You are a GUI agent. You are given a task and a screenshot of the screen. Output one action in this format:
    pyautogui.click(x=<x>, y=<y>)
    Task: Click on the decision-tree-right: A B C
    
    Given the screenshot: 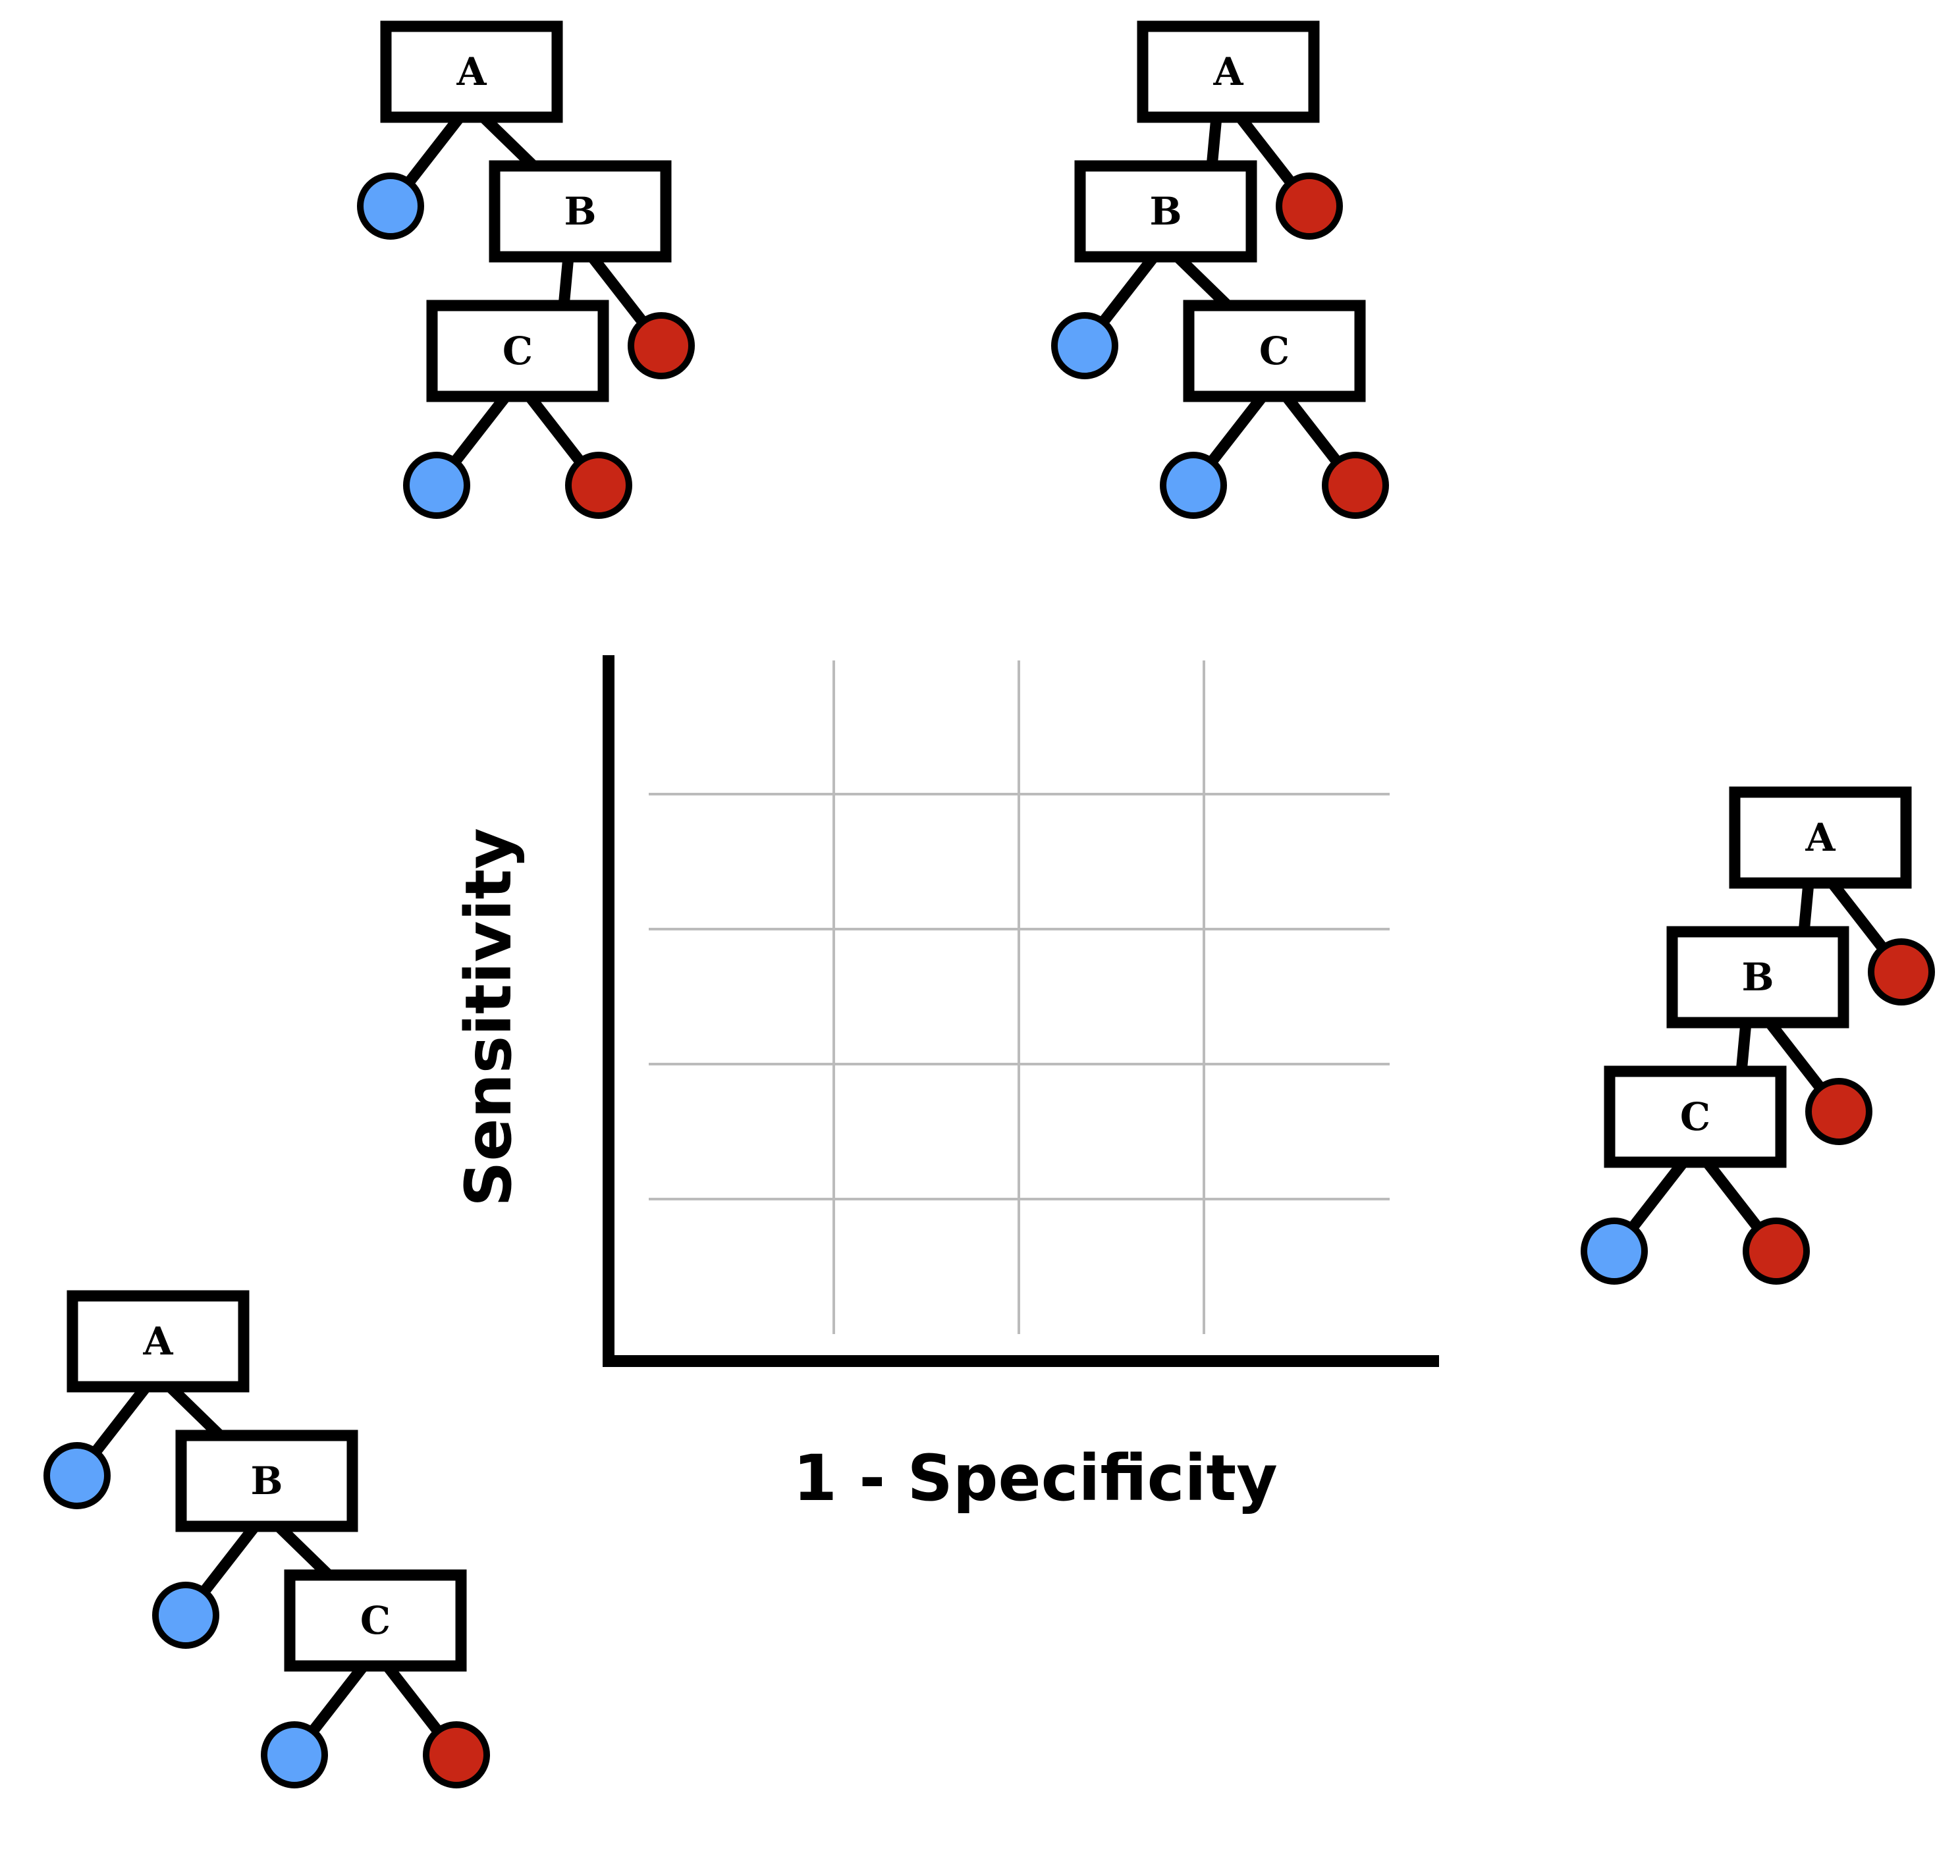 What is the action you would take?
    pyautogui.click(x=1758, y=1035)
    